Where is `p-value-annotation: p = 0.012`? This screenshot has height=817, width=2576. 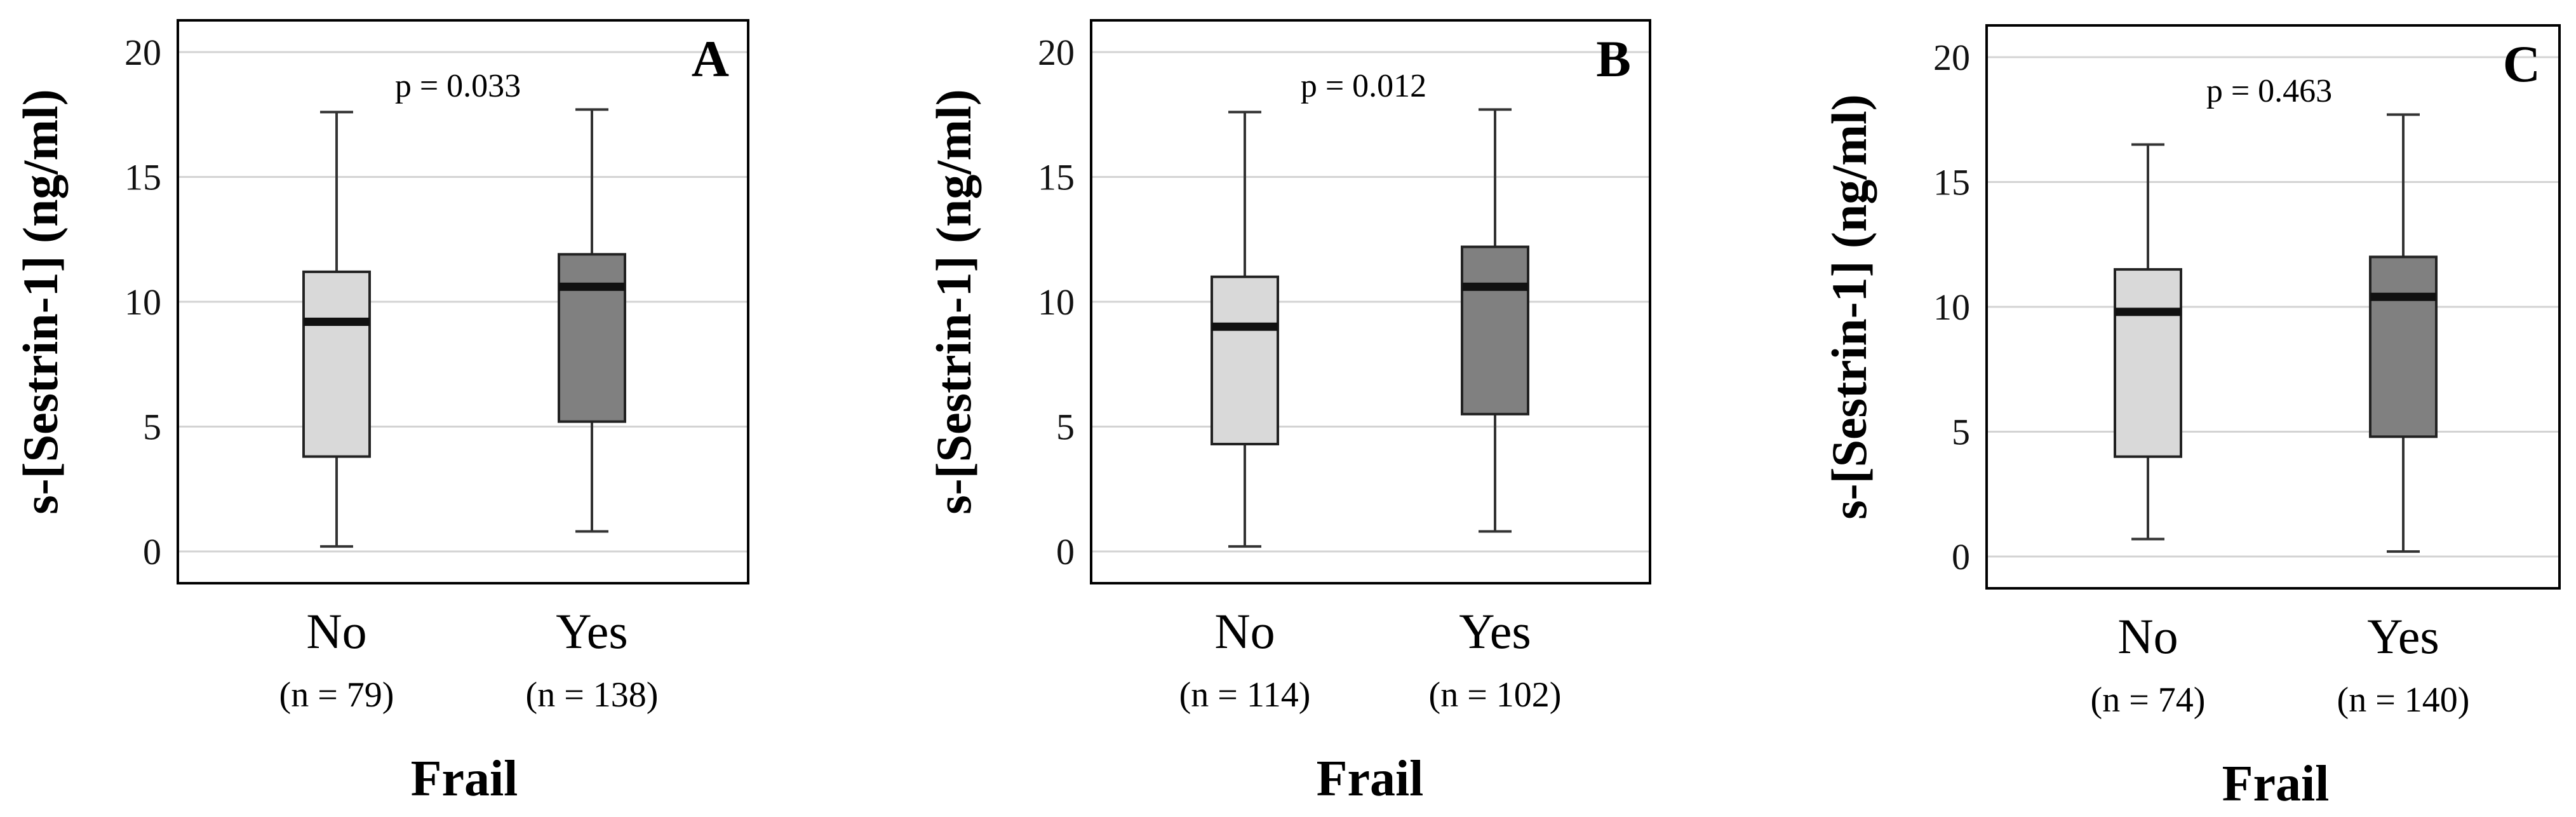 p-value-annotation: p = 0.012 is located at coordinates (1363, 86).